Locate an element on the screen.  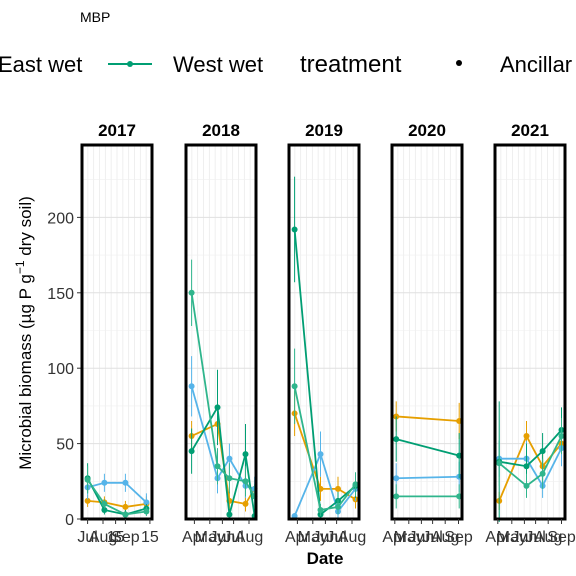
y-axis-title-sup: −1 is located at coordinates (20, 267).